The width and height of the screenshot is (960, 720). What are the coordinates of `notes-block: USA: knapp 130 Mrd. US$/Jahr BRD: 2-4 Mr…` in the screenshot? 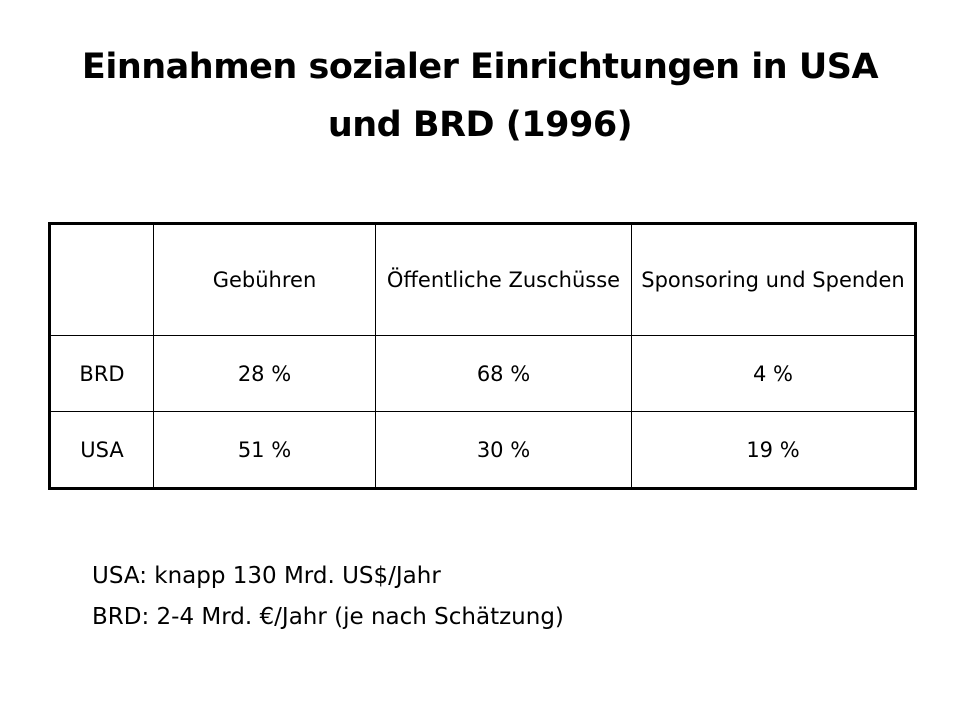 It's located at (328, 597).